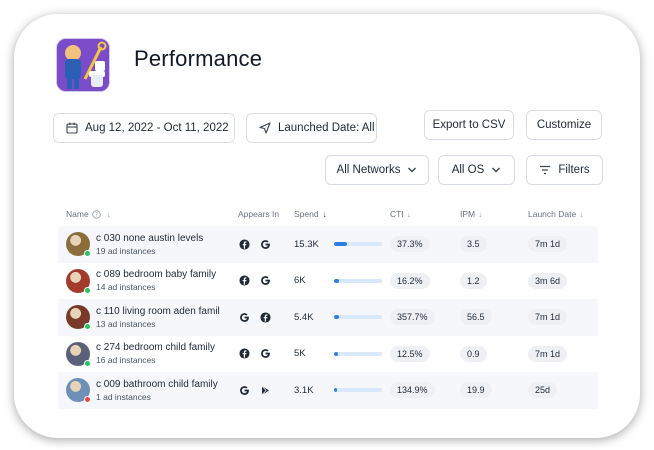  I want to click on filters-button: Filters, so click(564, 170).